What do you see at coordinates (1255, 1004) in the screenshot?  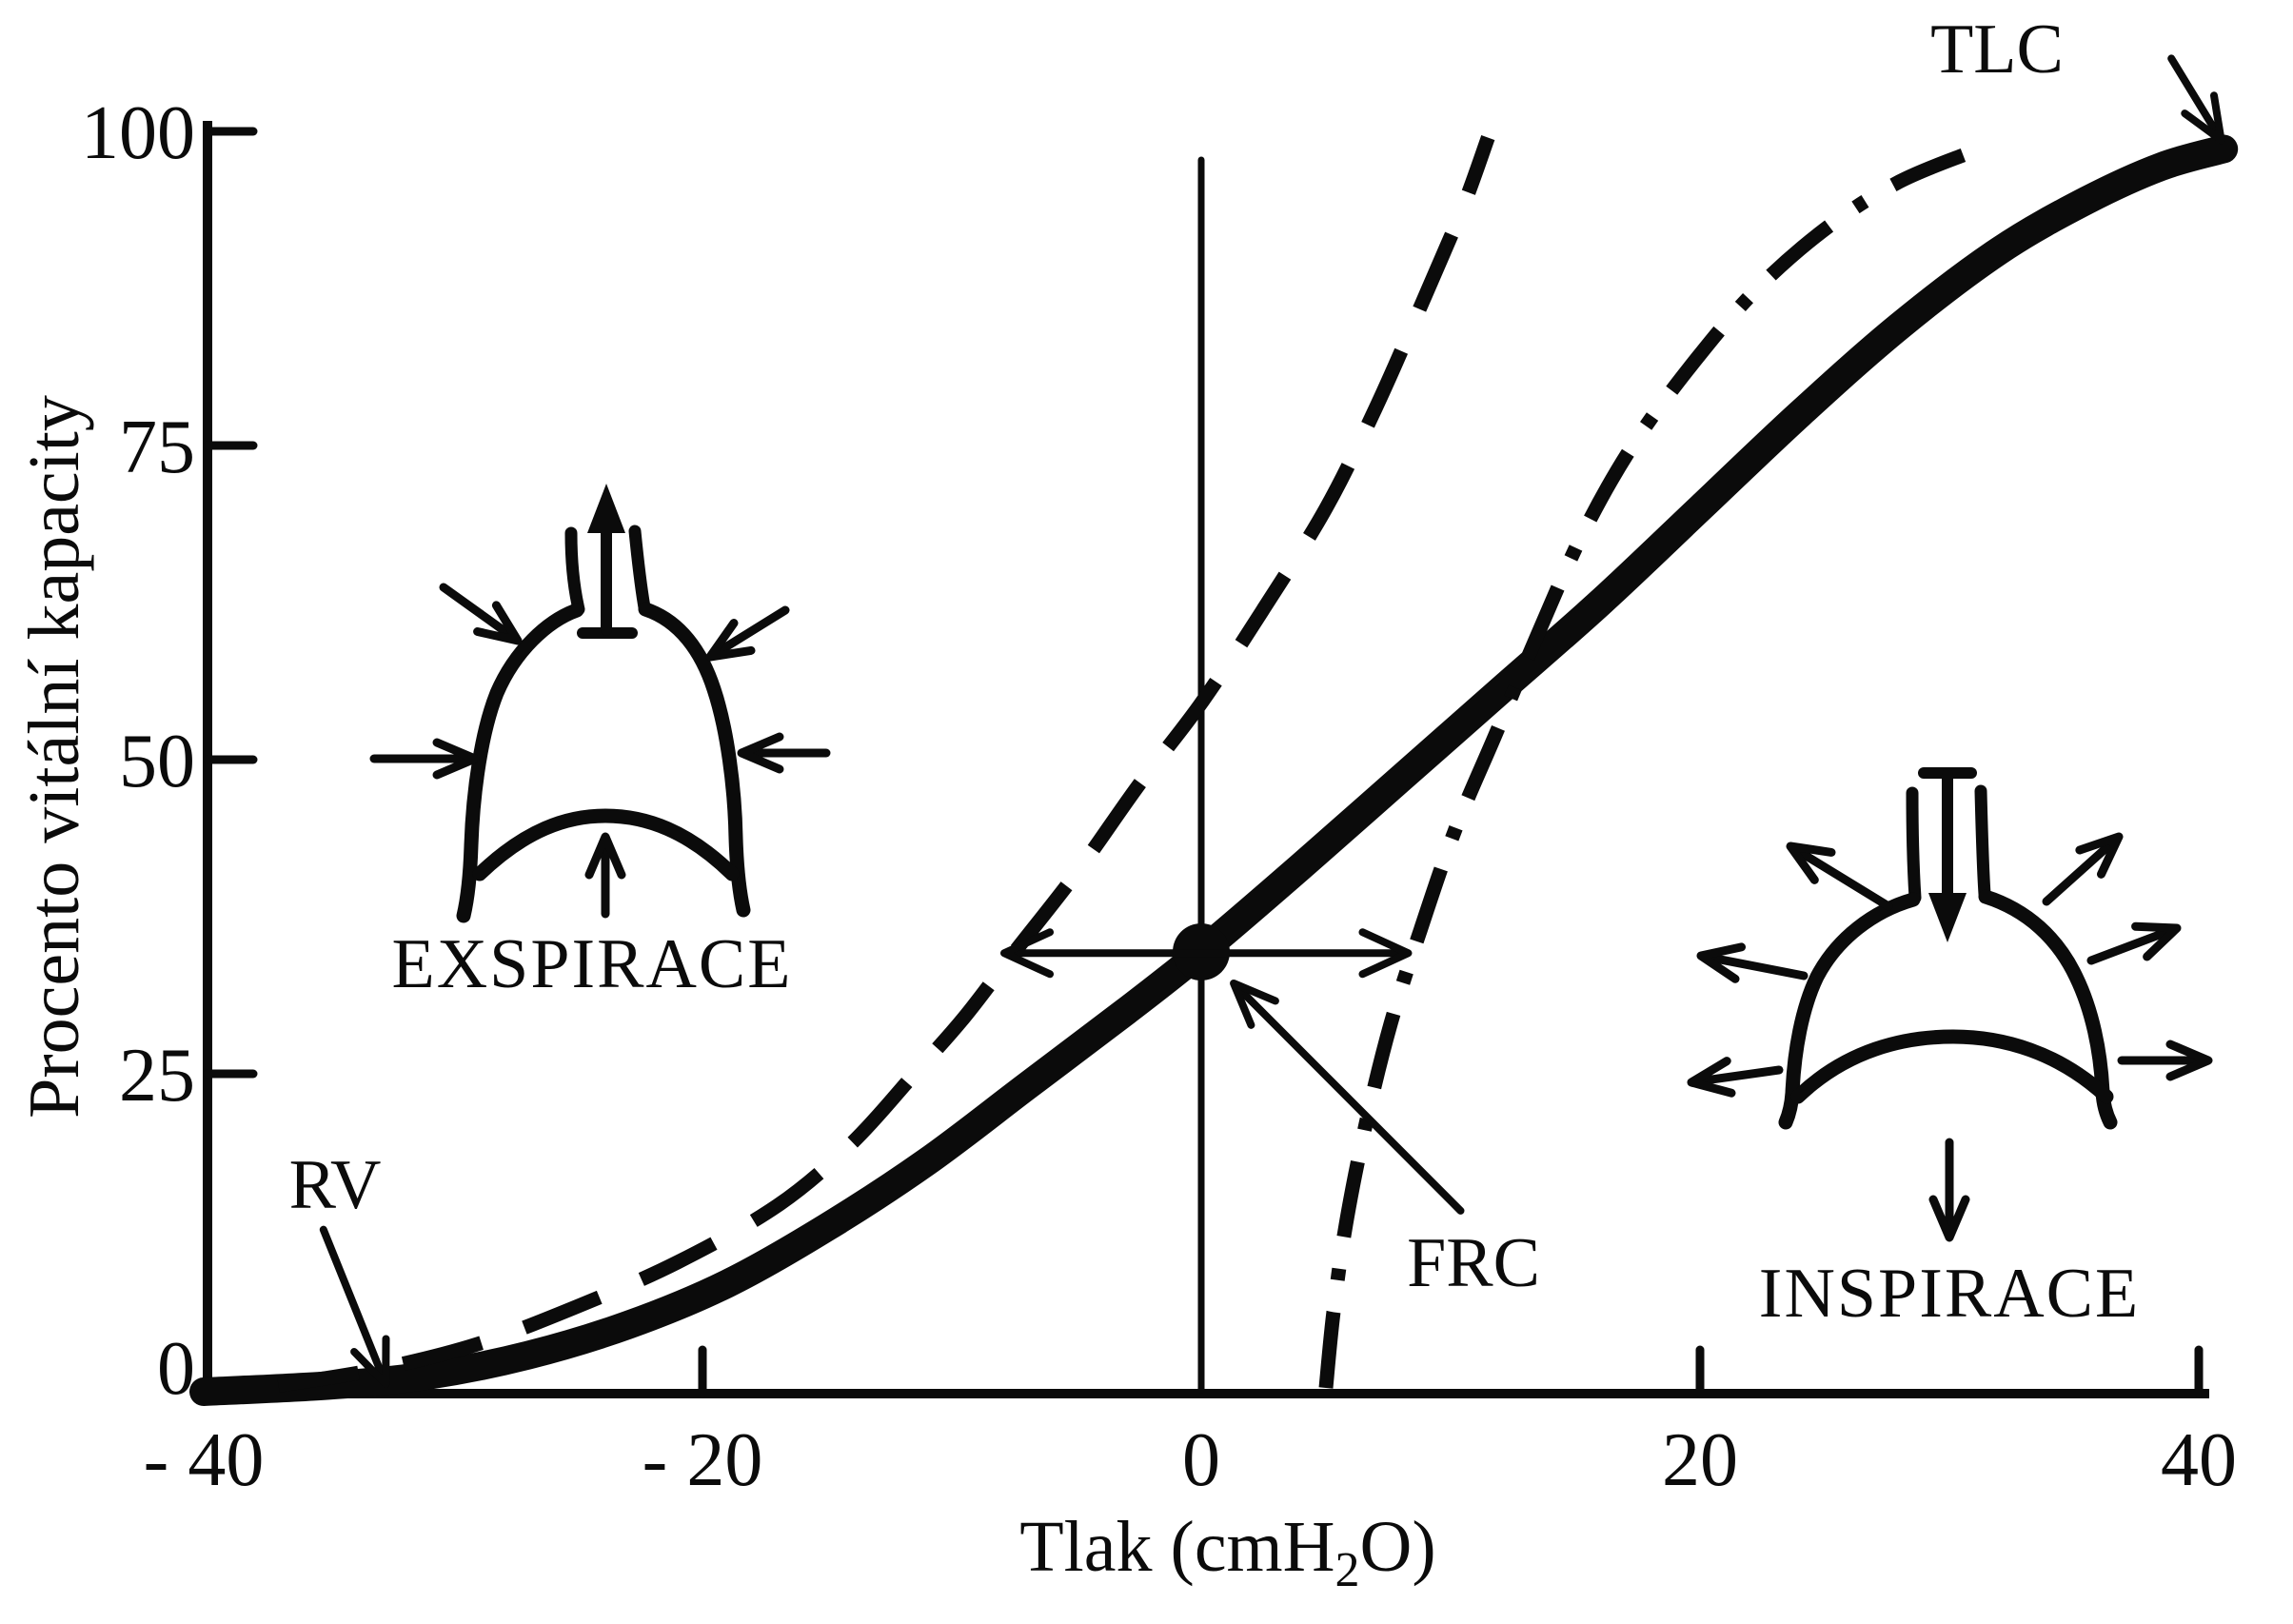 I see `frc-arrow-head-icon` at bounding box center [1255, 1004].